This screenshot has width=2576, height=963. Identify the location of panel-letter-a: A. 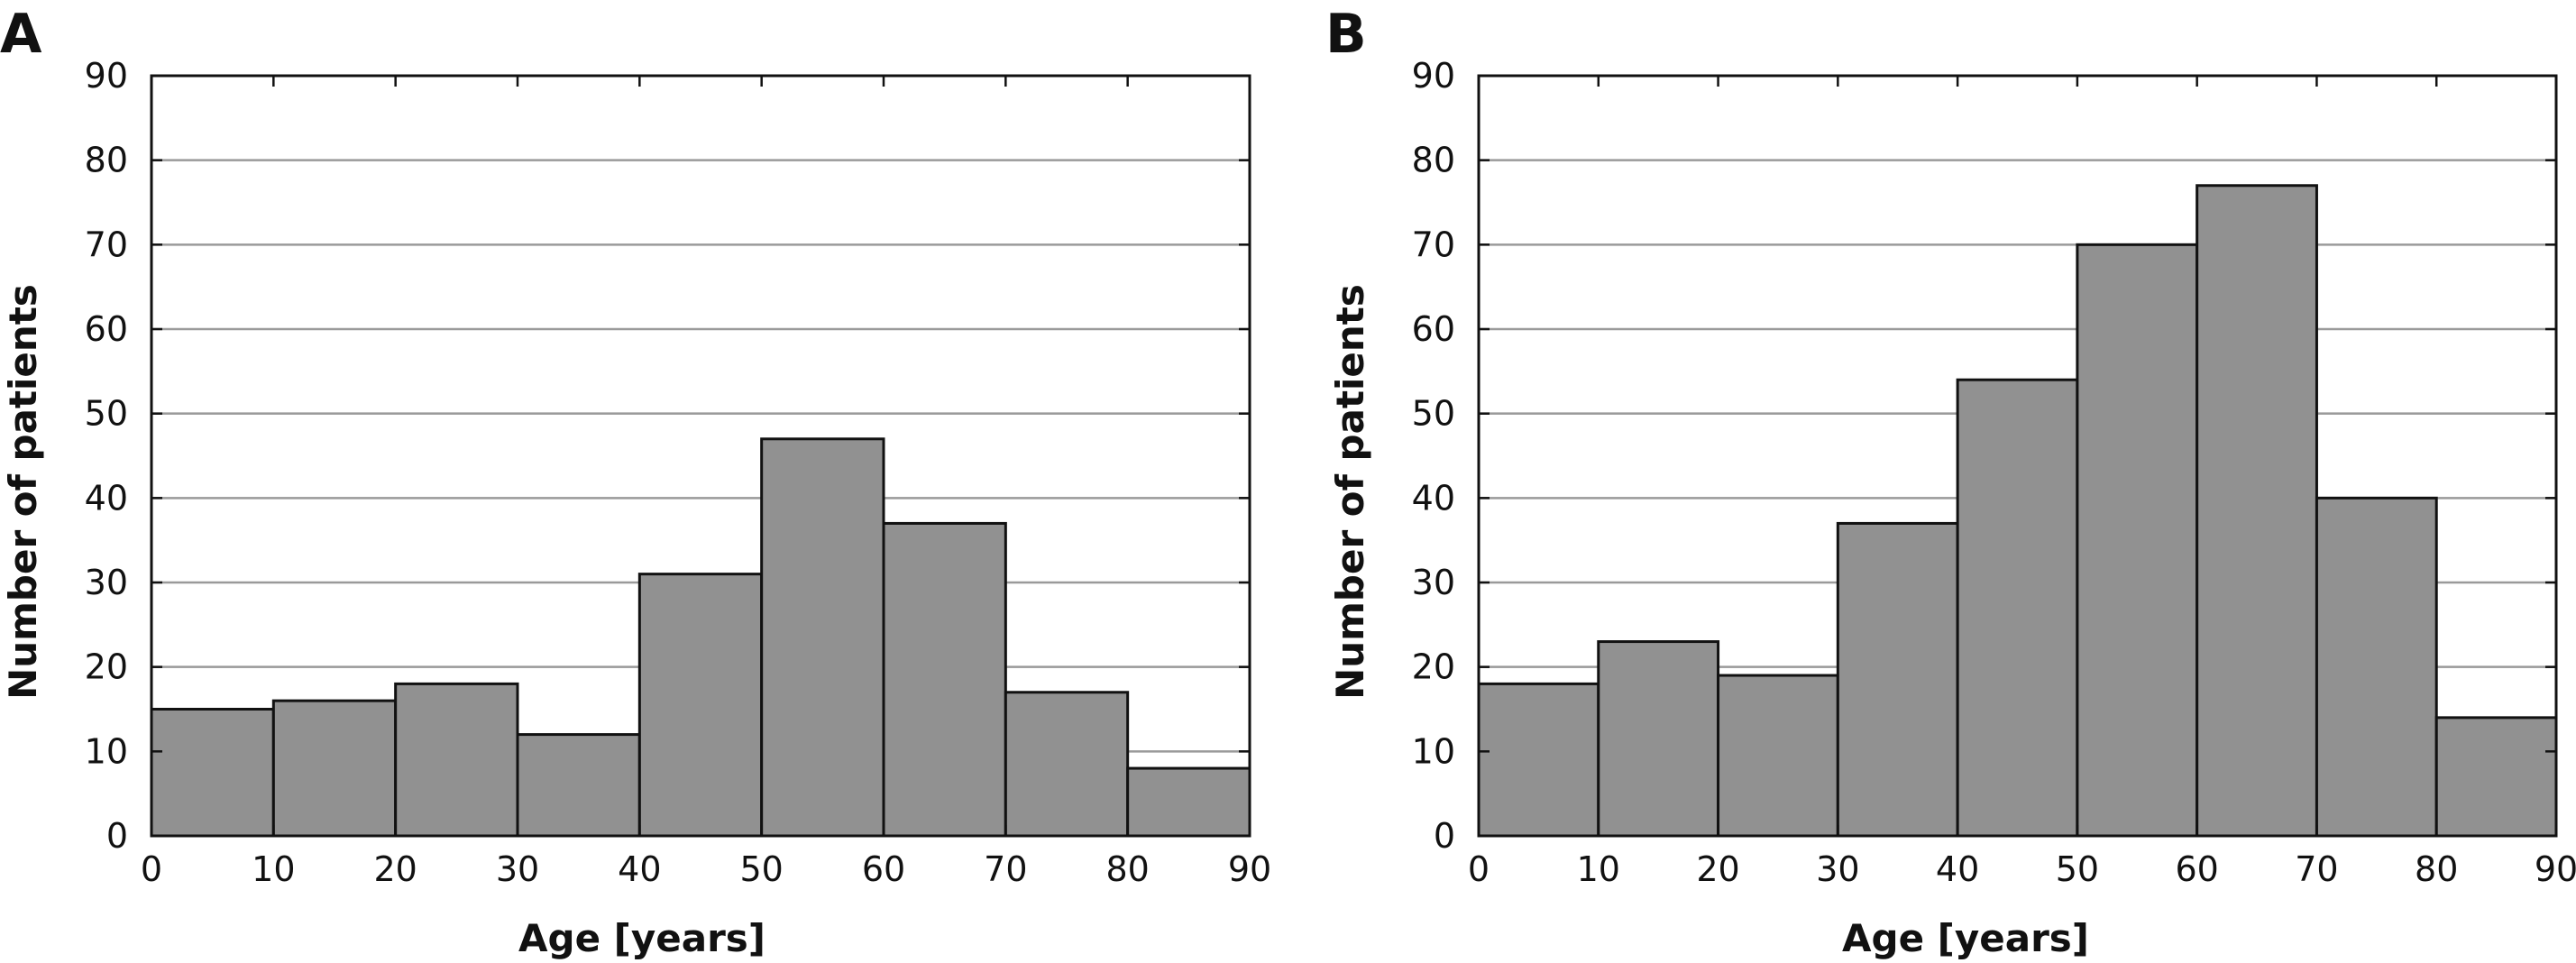
(21, 34).